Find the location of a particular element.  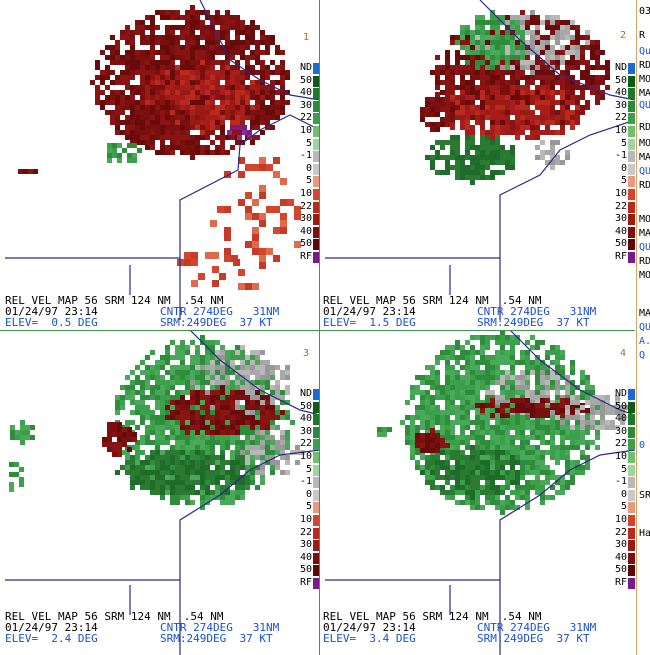

side-fragment-text: MO is located at coordinates (644, 275).